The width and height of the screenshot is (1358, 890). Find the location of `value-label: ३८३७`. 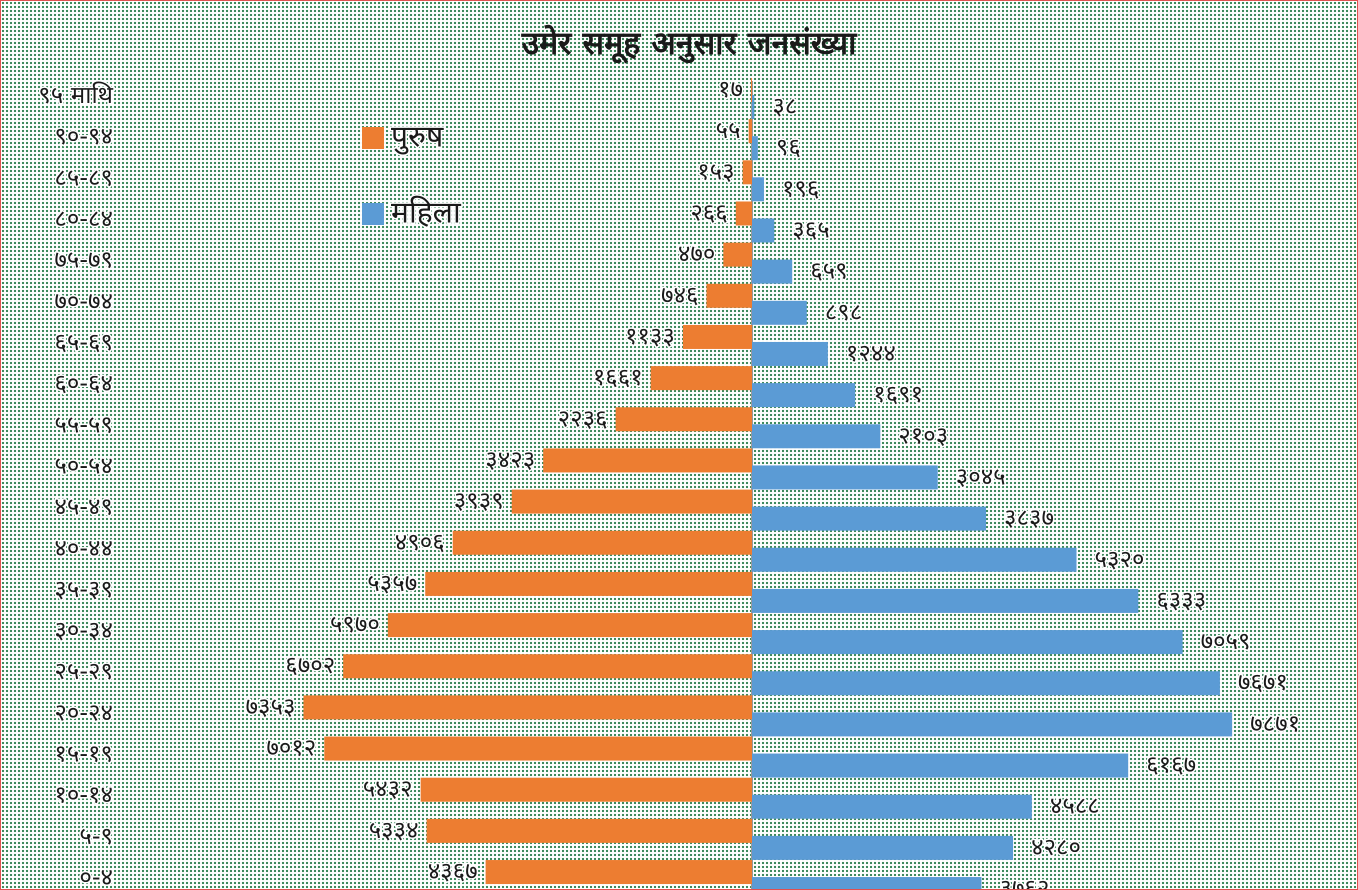

value-label: ३८३७ is located at coordinates (1029, 518).